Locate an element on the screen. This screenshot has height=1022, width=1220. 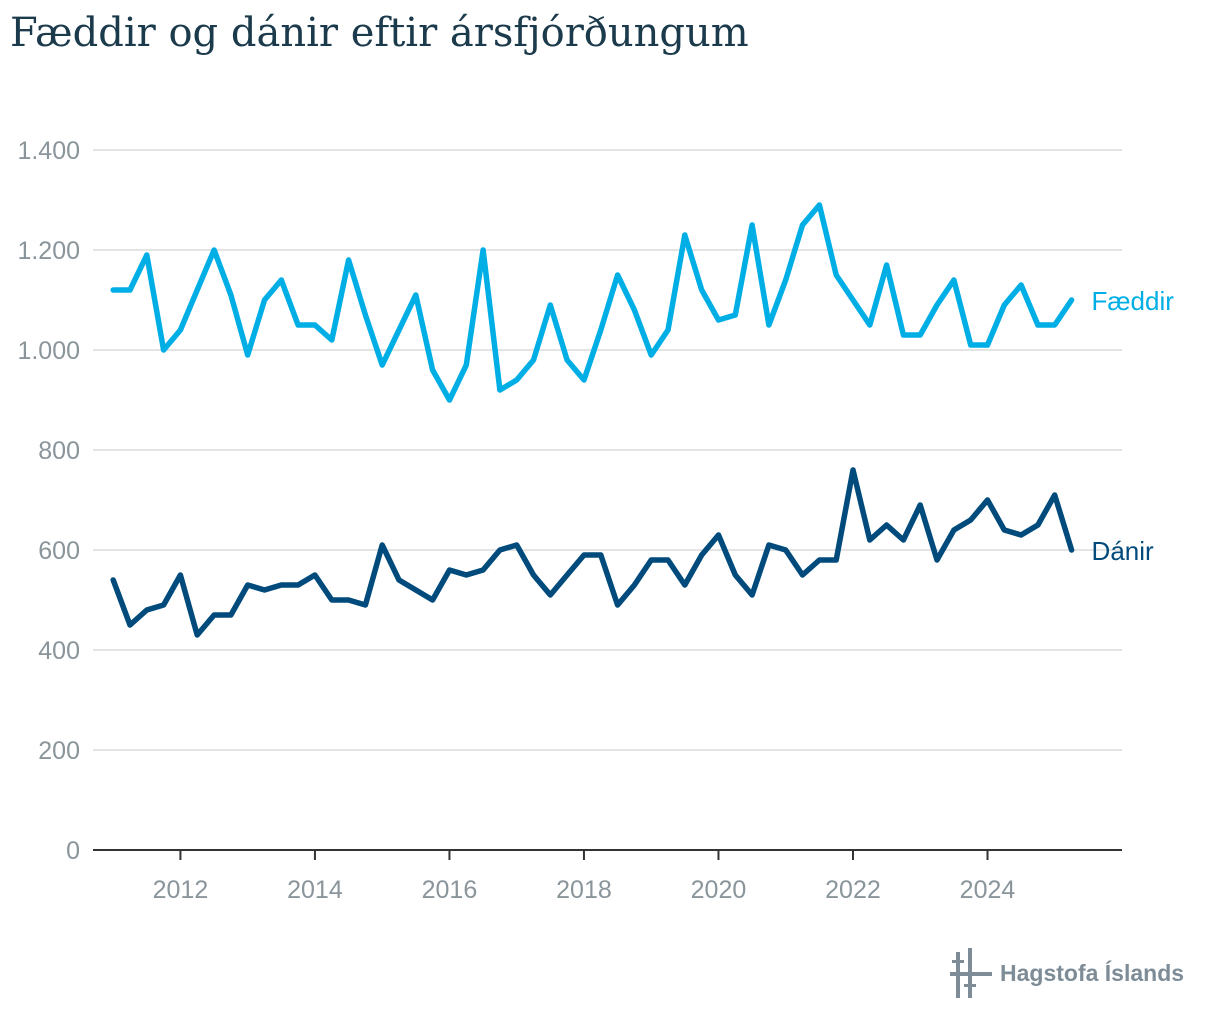
y-tick-label: 1.400 is located at coordinates (48, 151).